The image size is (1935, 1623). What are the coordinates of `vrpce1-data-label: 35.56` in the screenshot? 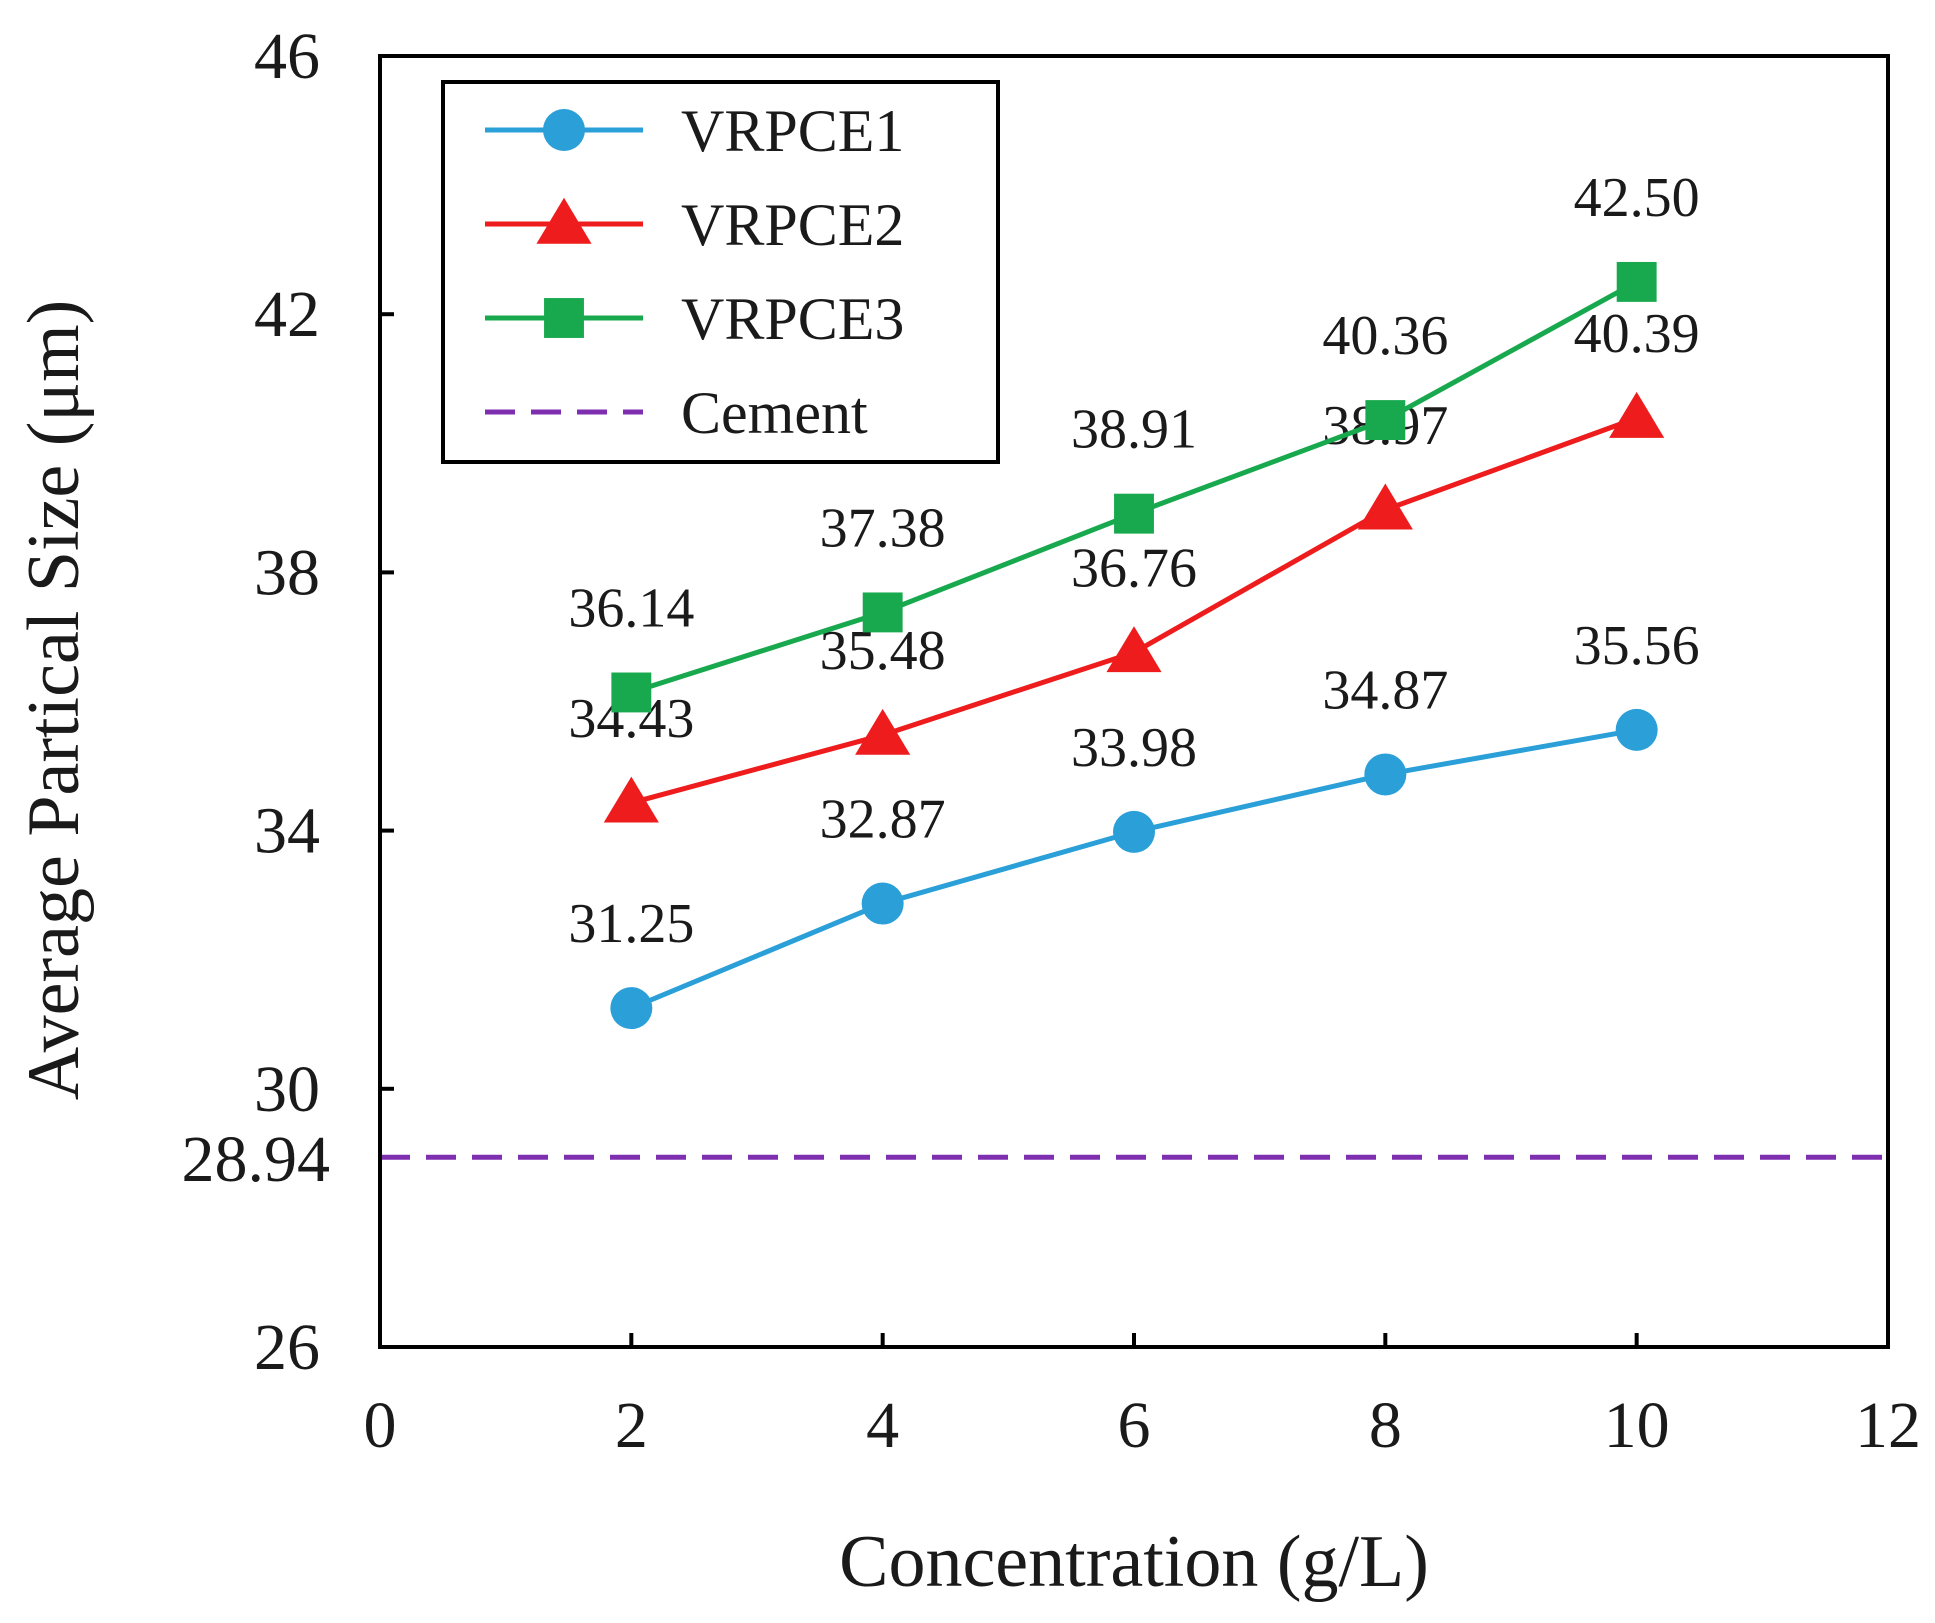 It's located at (1637, 646).